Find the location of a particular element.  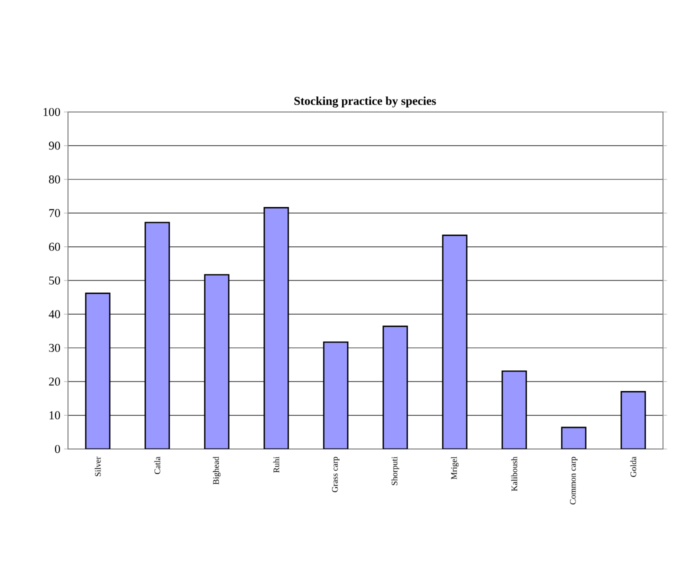

x-tick-label: Catla is located at coordinates (157, 465).